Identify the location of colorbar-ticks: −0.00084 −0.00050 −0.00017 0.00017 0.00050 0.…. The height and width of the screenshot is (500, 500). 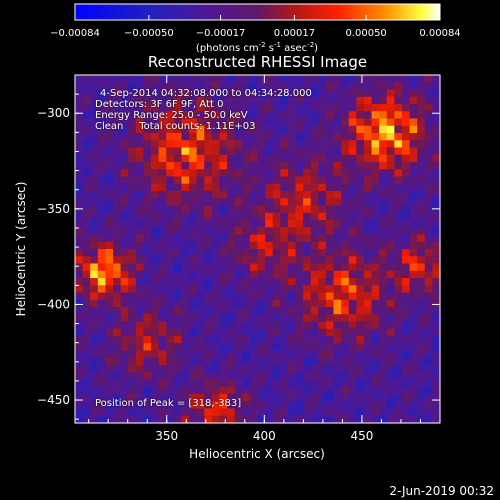
(255, 27).